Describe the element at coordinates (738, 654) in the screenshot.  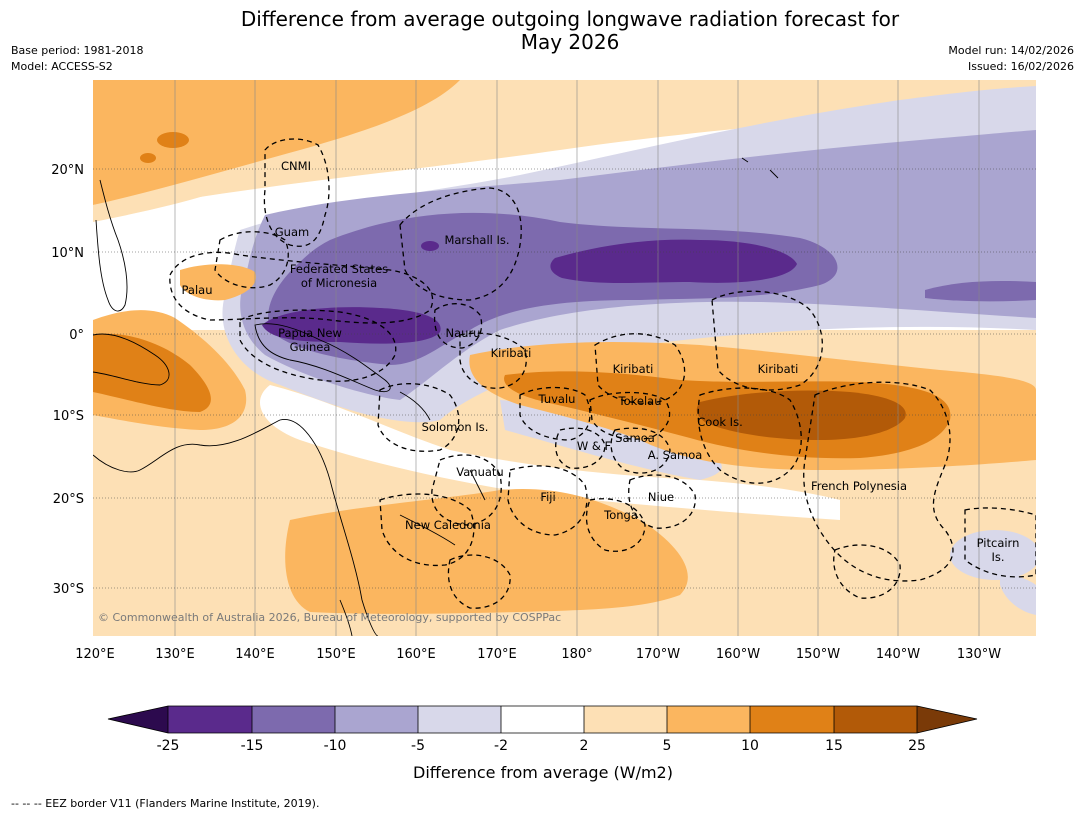
I see `x-tick-160w: 160°W` at that location.